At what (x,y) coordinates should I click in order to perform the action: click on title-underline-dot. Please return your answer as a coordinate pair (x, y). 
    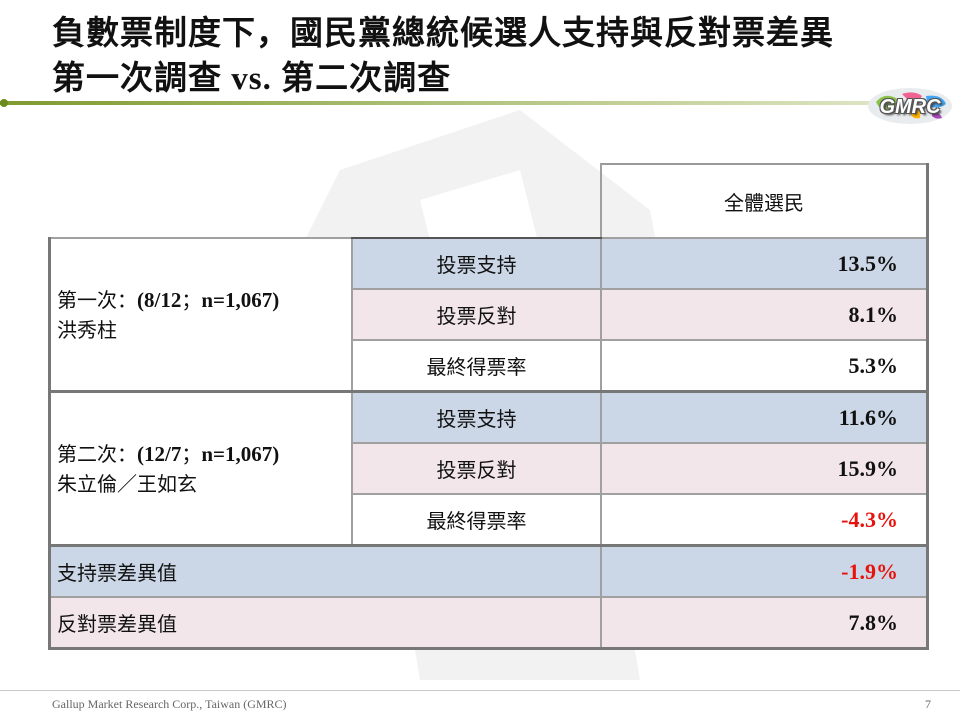
    Looking at the image, I should click on (4, 103).